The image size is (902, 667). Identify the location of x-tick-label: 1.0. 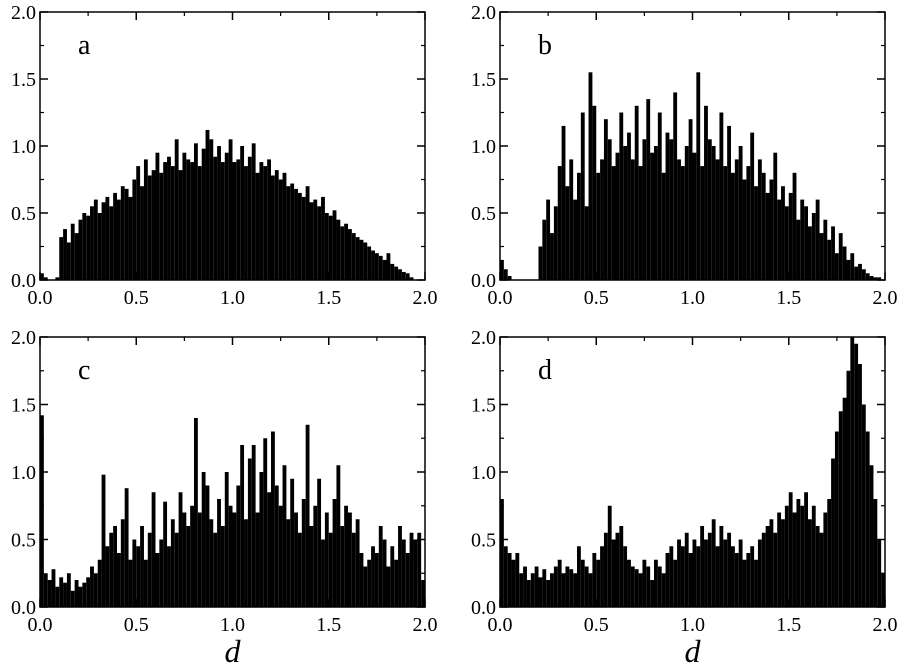
(692, 625).